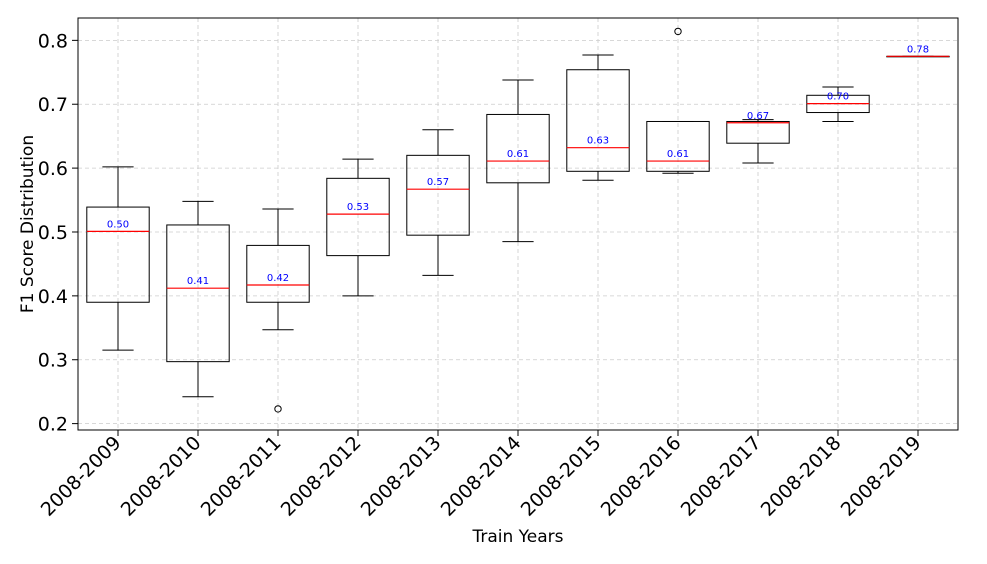  What do you see at coordinates (53, 233) in the screenshot?
I see `y-tick-label: 0.5` at bounding box center [53, 233].